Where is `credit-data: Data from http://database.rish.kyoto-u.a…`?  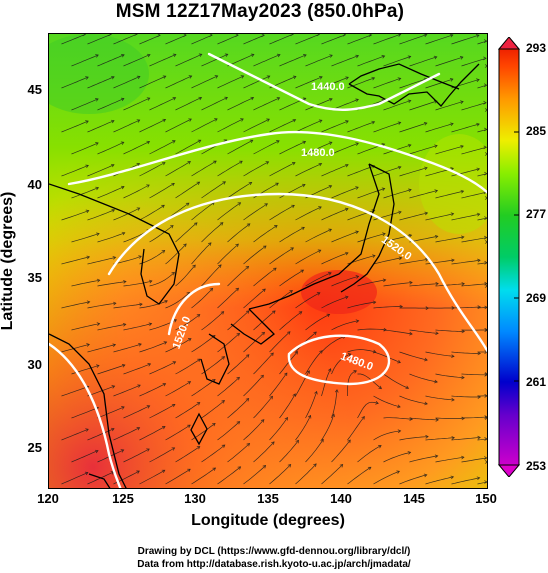 credit-data: Data from http://database.rish.kyoto-u.a… is located at coordinates (274, 564).